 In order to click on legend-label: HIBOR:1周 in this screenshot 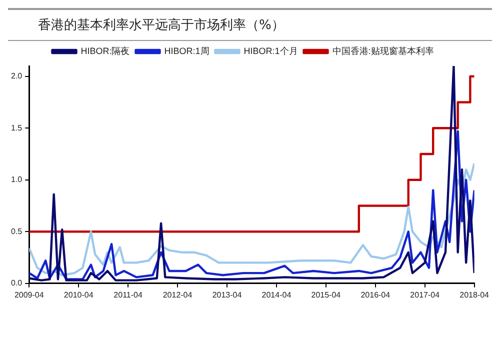, I will do `click(187, 51)`.